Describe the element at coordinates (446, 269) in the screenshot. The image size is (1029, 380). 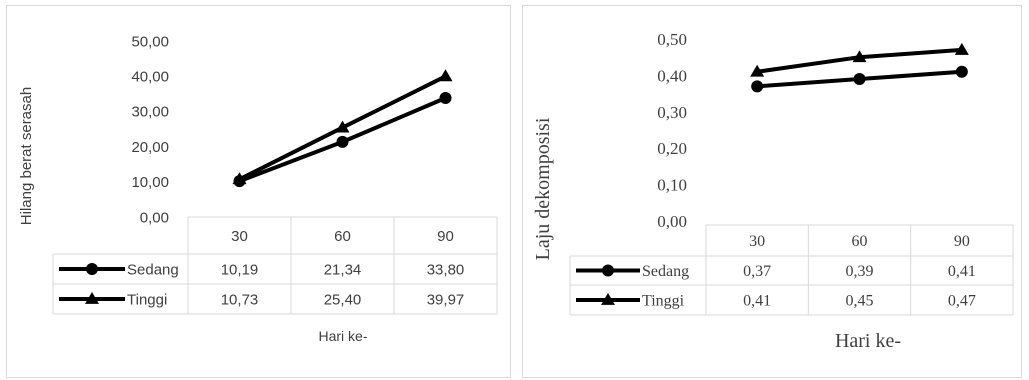
I see `left-data-label: 33,80` at that location.